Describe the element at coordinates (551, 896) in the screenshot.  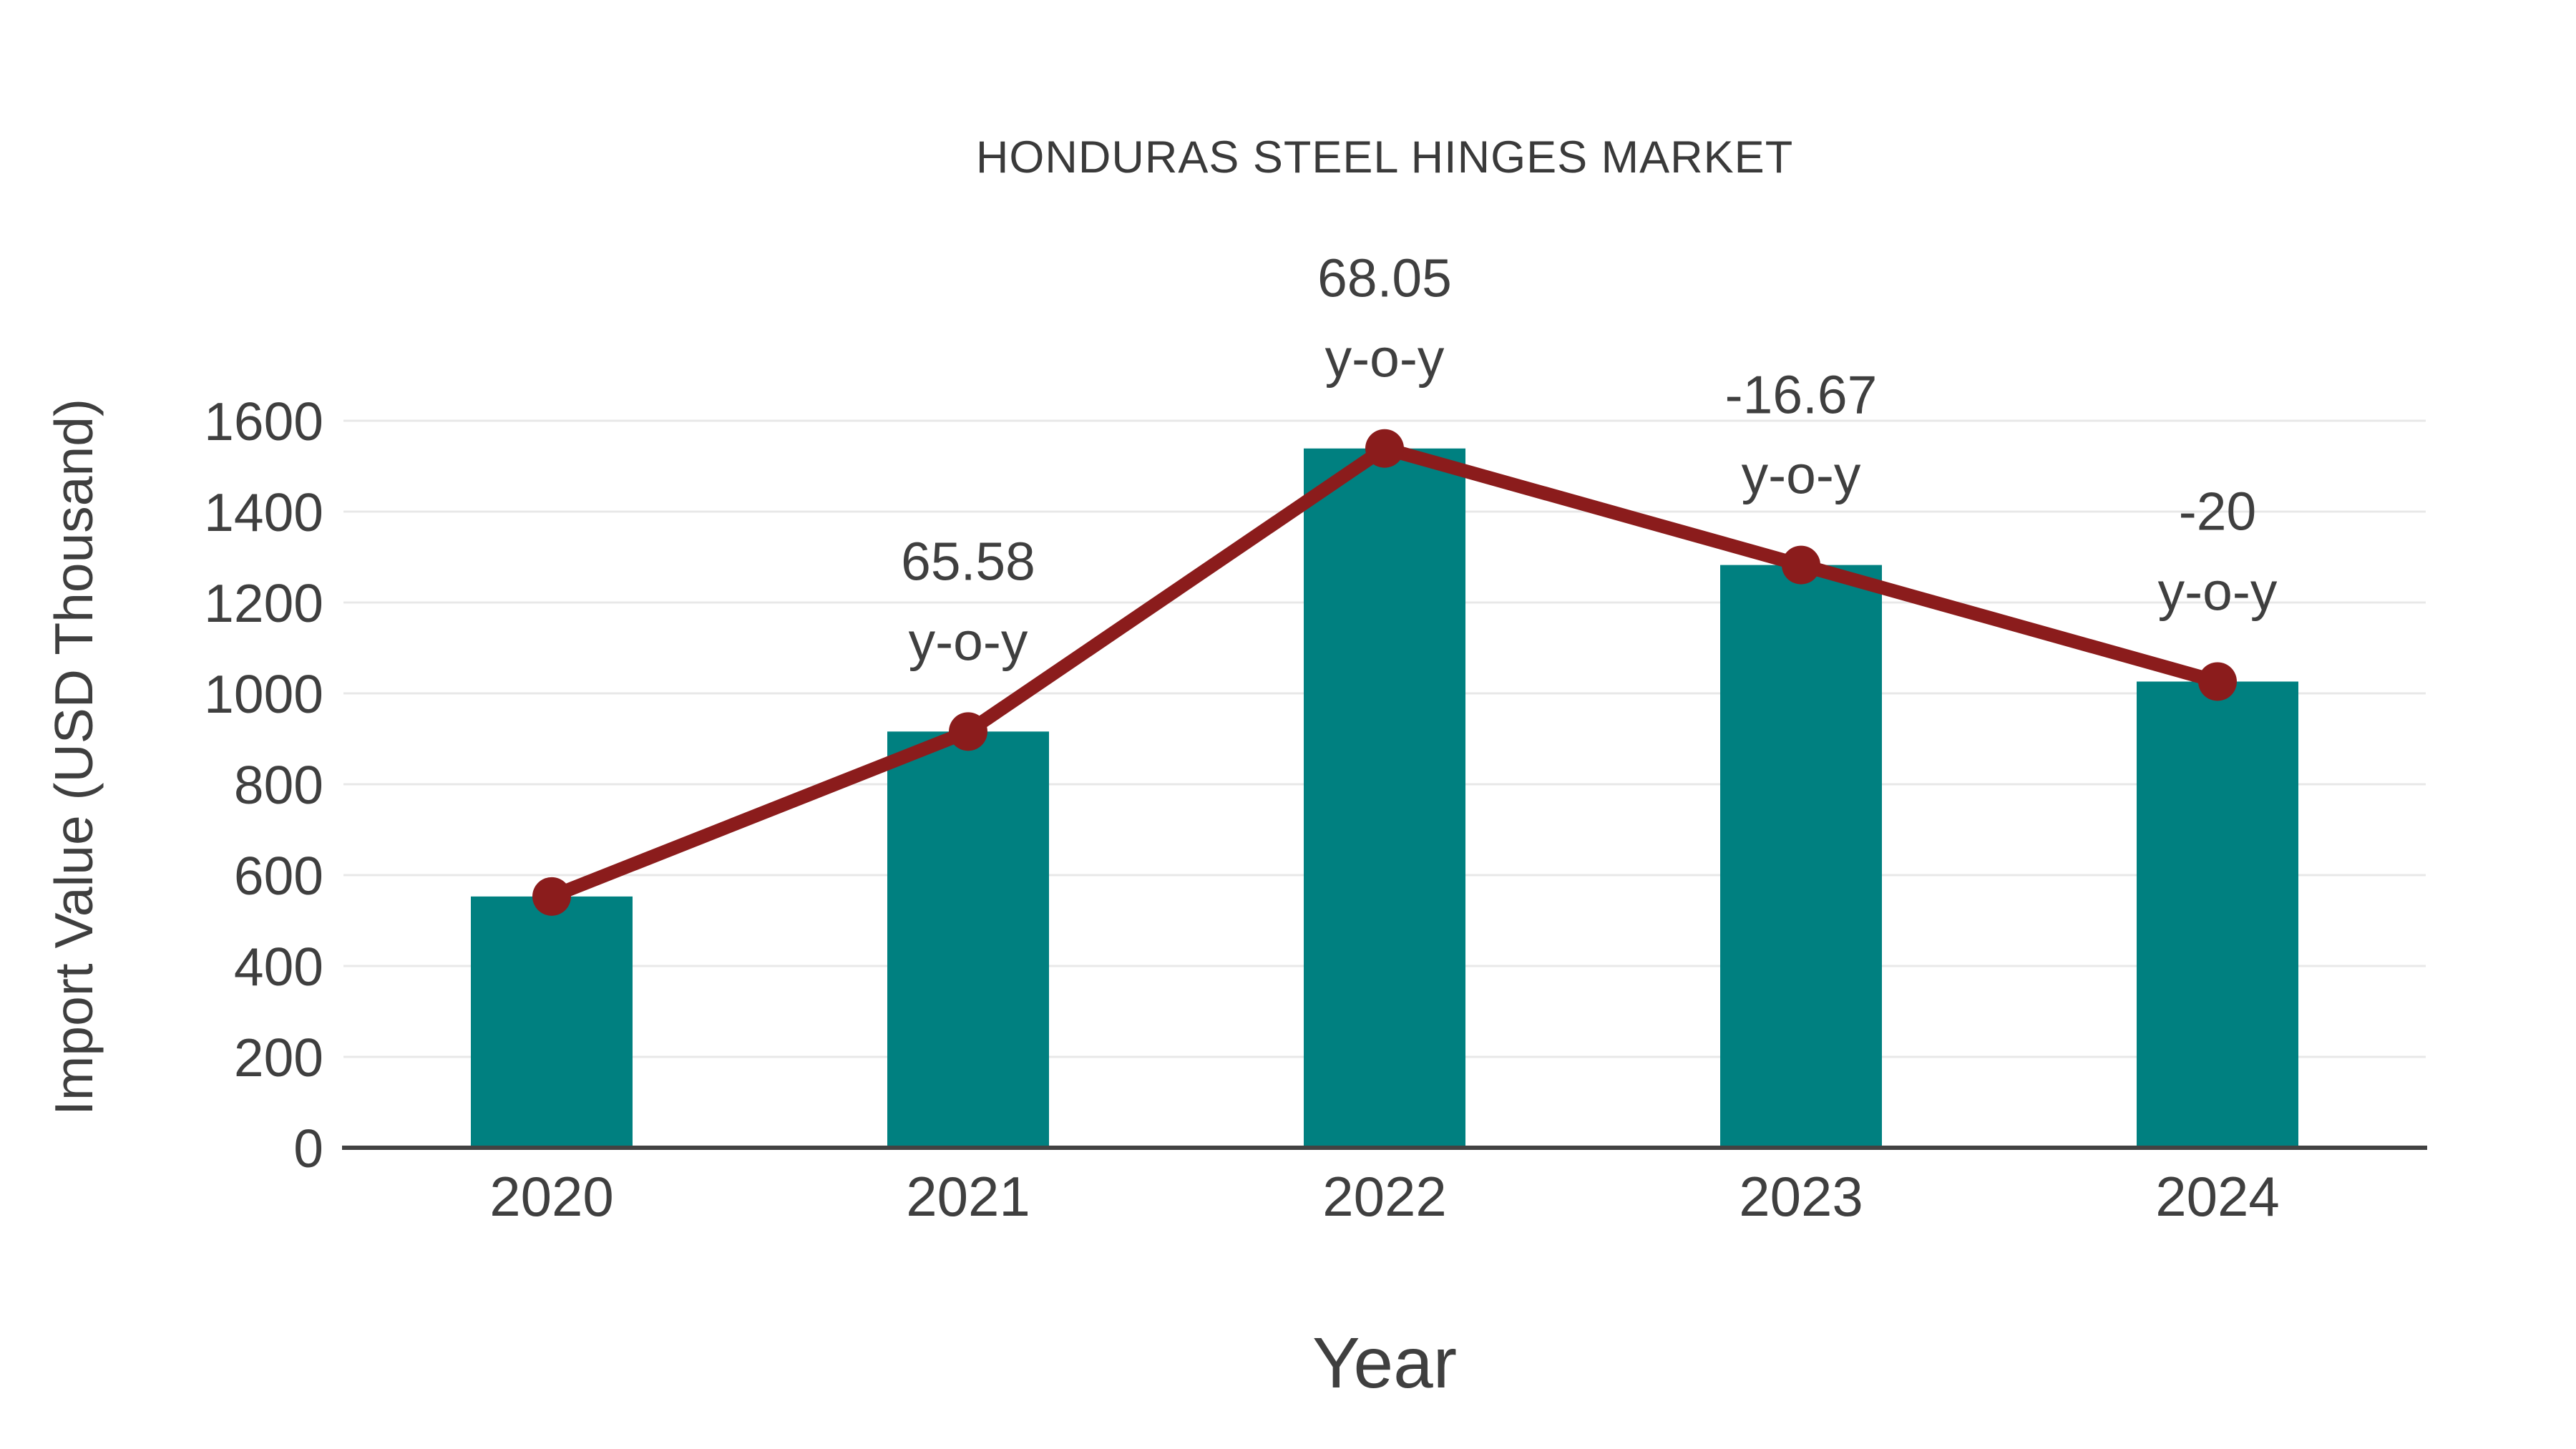
I see `trend-marker-2020` at that location.